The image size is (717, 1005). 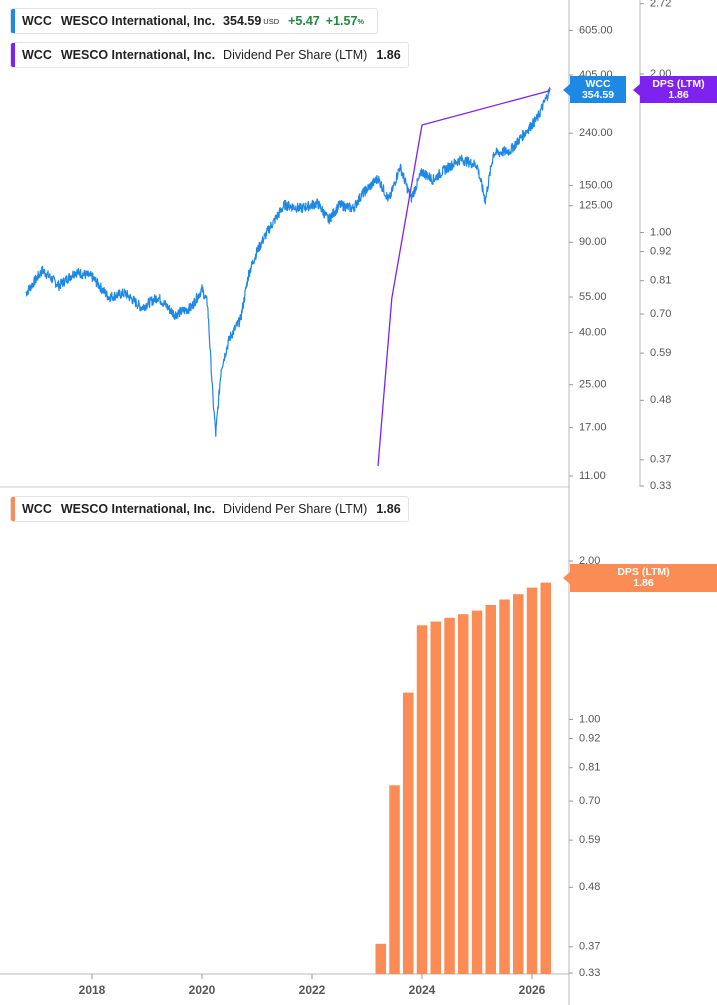 What do you see at coordinates (660, 353) in the screenshot?
I see `dps-axis-label: 0.59` at bounding box center [660, 353].